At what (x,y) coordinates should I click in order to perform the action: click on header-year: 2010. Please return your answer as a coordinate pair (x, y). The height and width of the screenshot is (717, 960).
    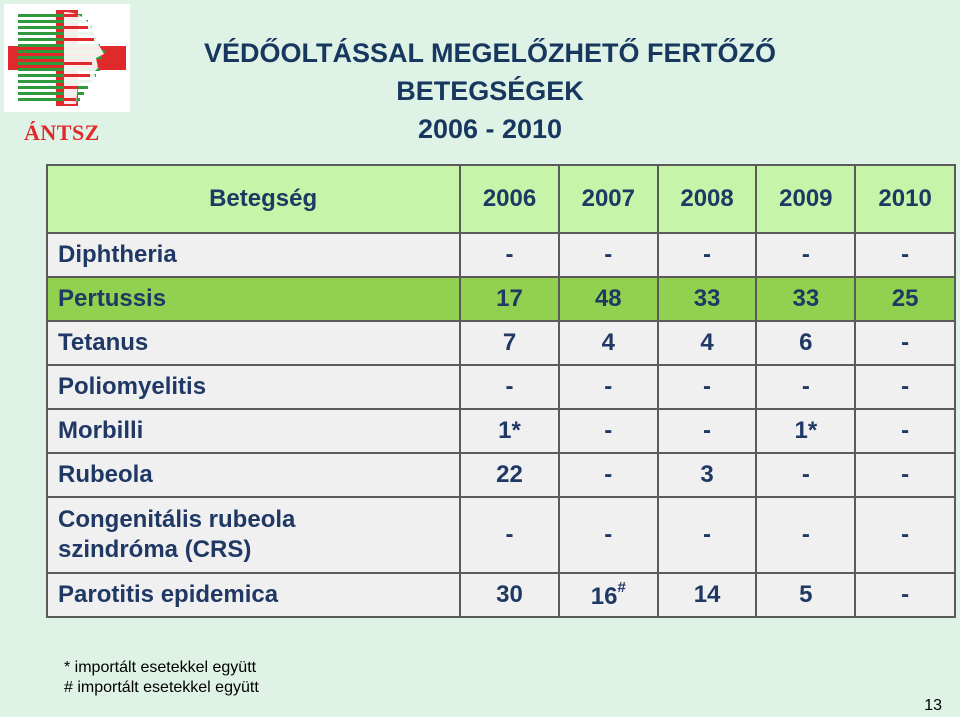
    Looking at the image, I should click on (905, 199).